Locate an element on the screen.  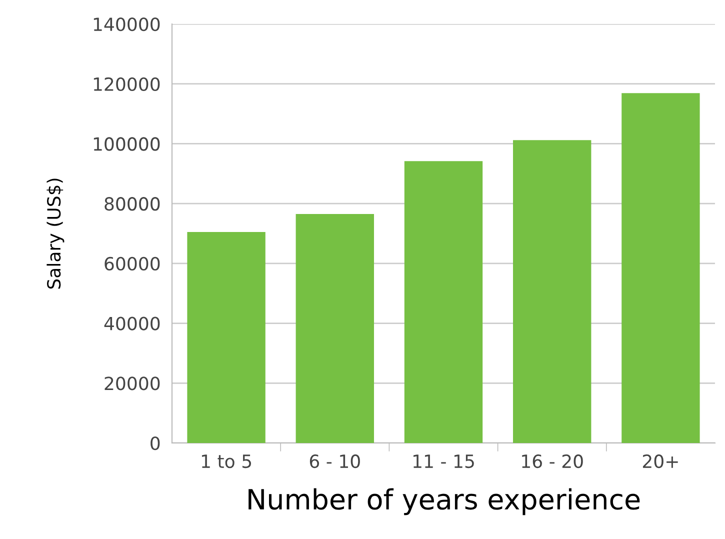
x-tick-label: 20+ is located at coordinates (660, 461).